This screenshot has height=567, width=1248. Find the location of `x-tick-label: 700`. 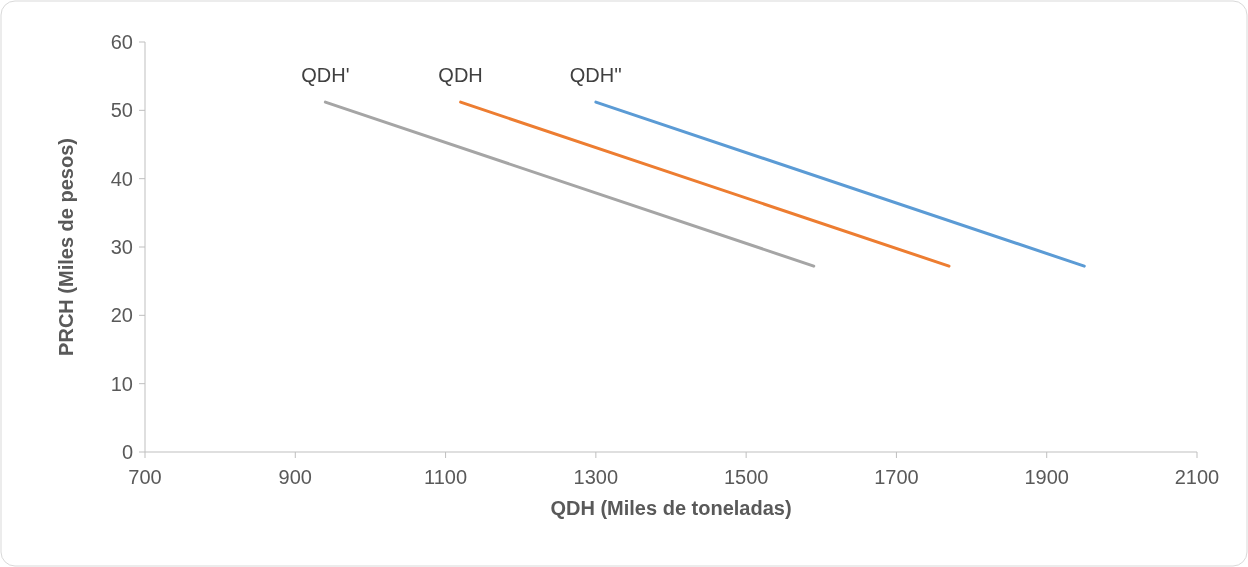

x-tick-label: 700 is located at coordinates (145, 477).